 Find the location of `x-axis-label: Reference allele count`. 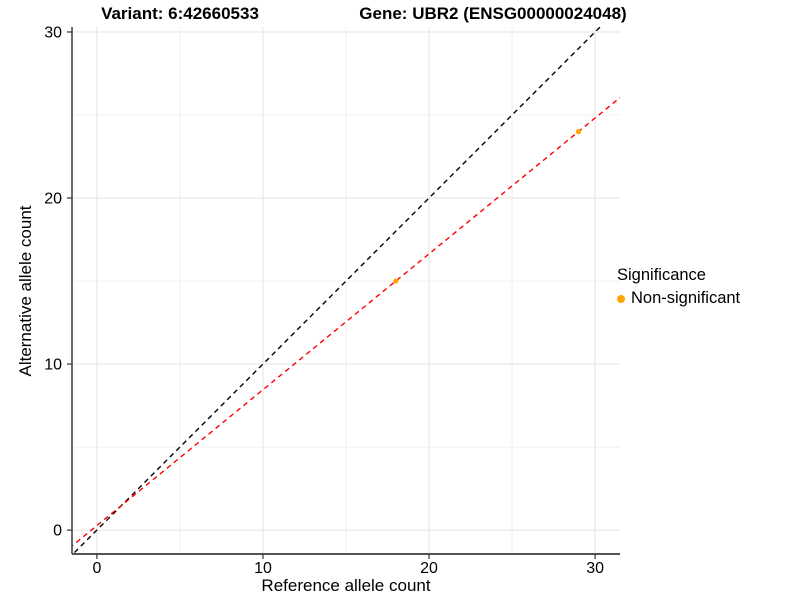

x-axis-label: Reference allele count is located at coordinates (346, 585).